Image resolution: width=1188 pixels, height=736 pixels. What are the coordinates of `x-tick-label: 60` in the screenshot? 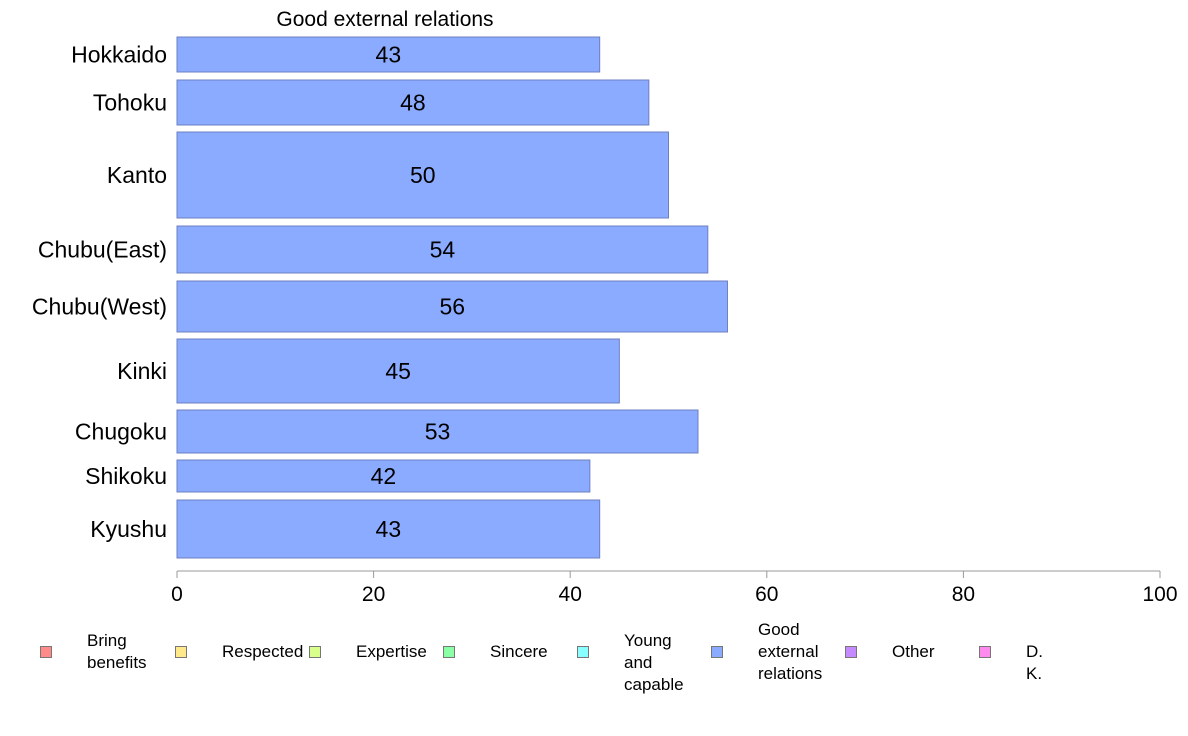 It's located at (766, 594).